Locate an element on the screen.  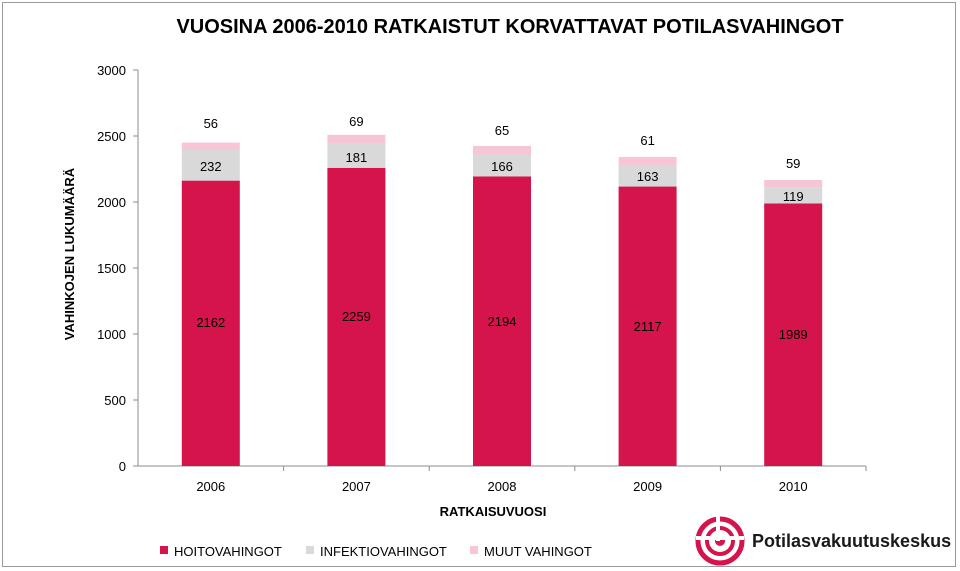
y-tick-label: 1000 is located at coordinates (111, 334).